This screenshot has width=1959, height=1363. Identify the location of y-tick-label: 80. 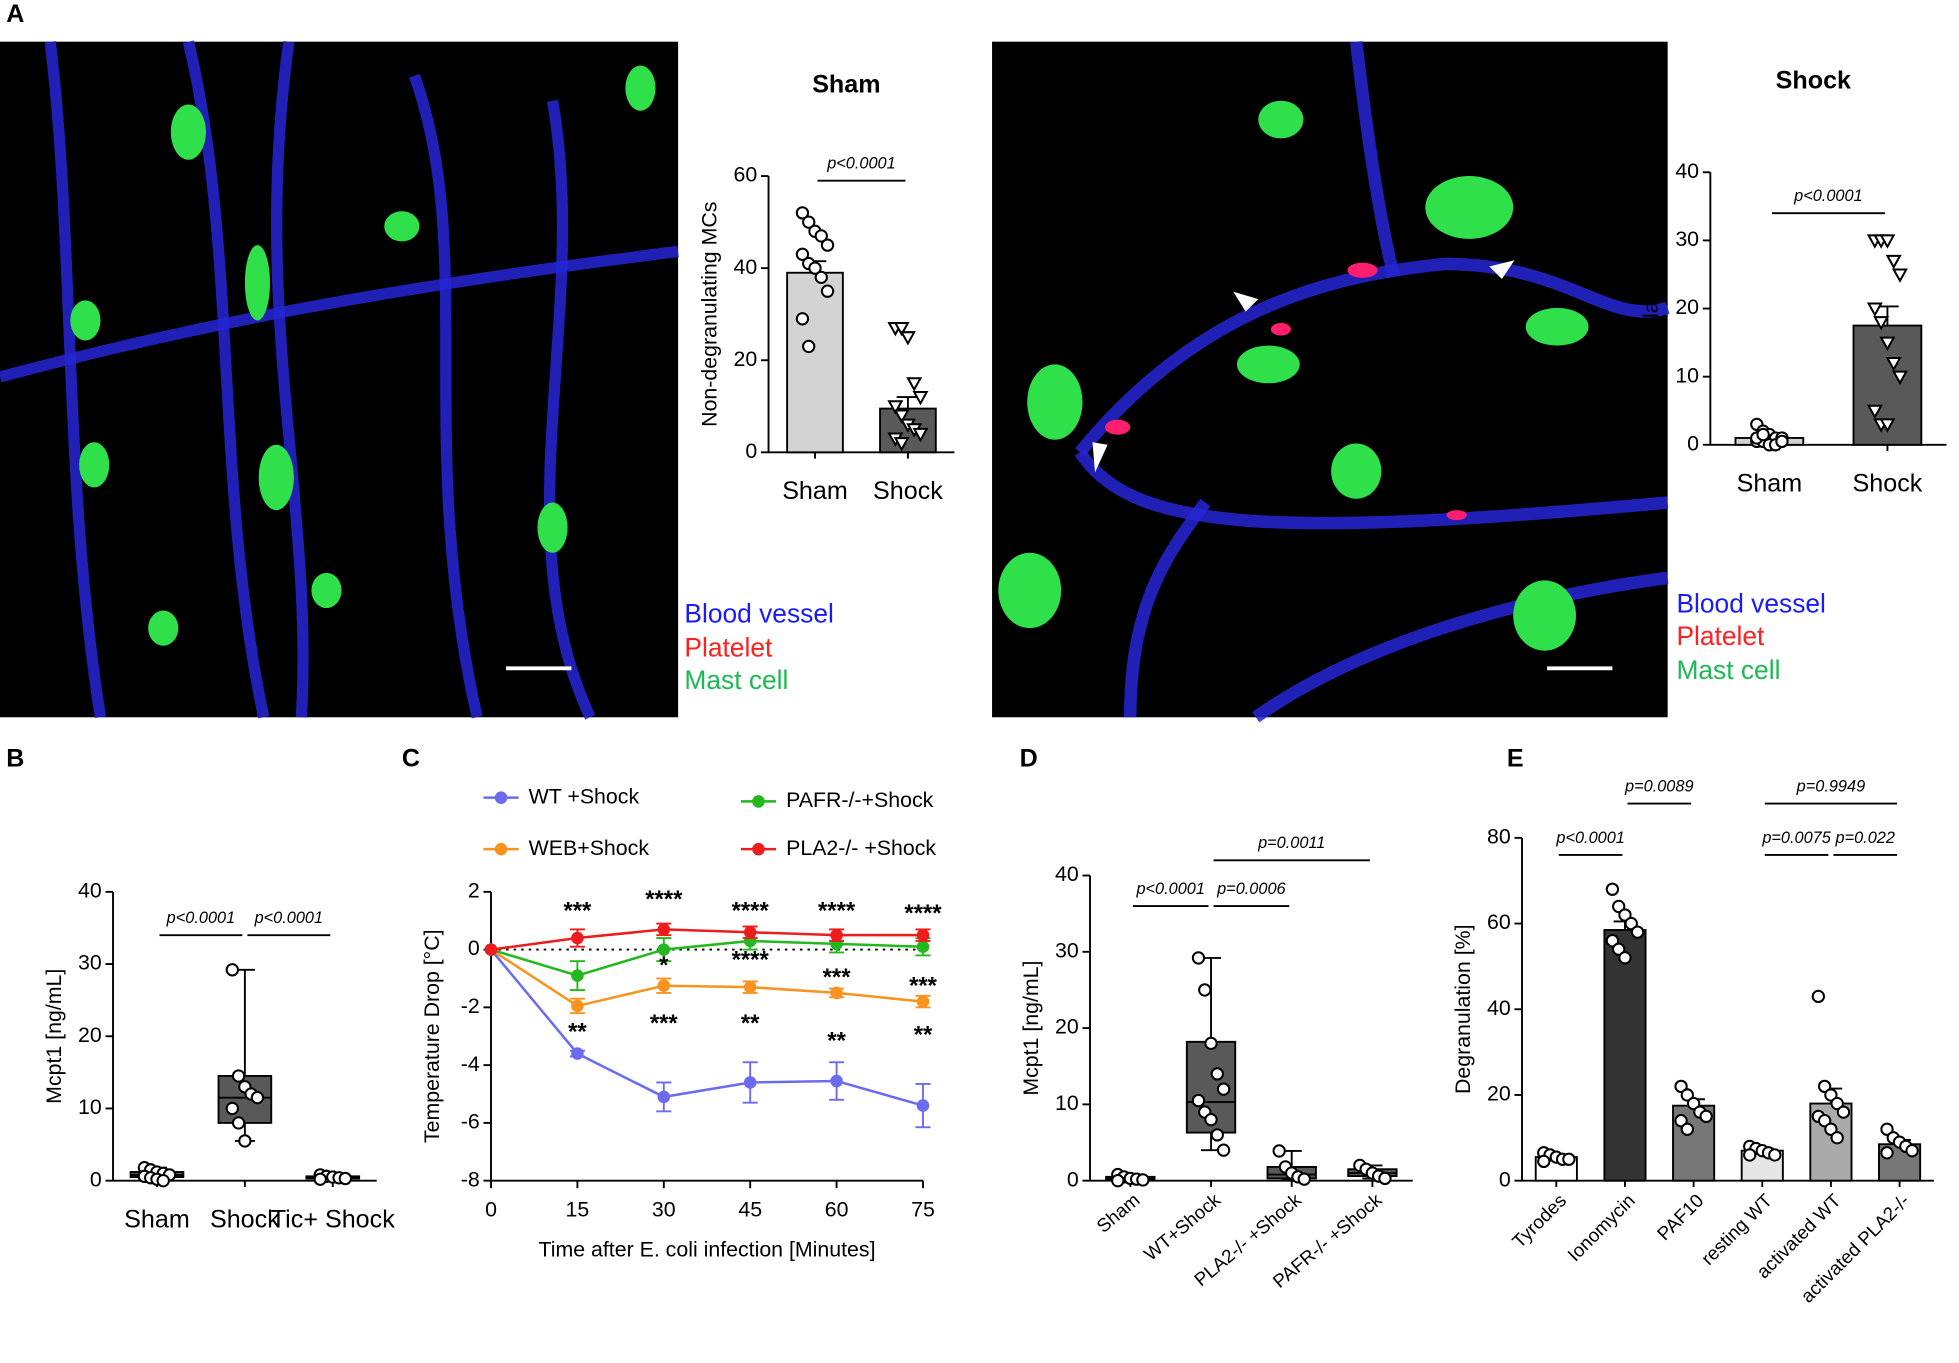
(1499, 836).